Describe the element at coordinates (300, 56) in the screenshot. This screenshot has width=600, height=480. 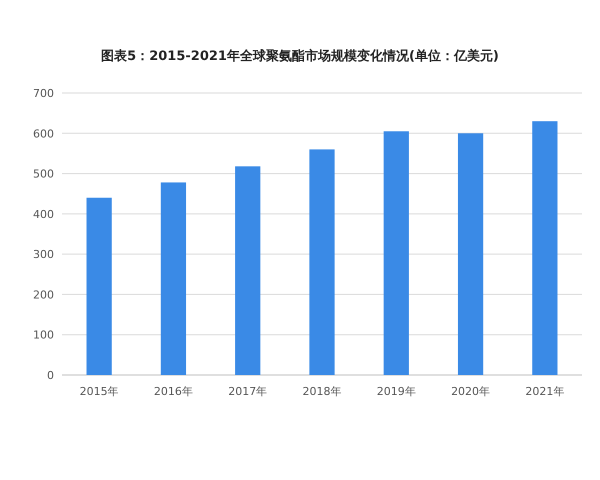
I see `chart-title: 图表5：2015-2021年全球聚氨酯市场规模变化情况(单位：亿美元)` at that location.